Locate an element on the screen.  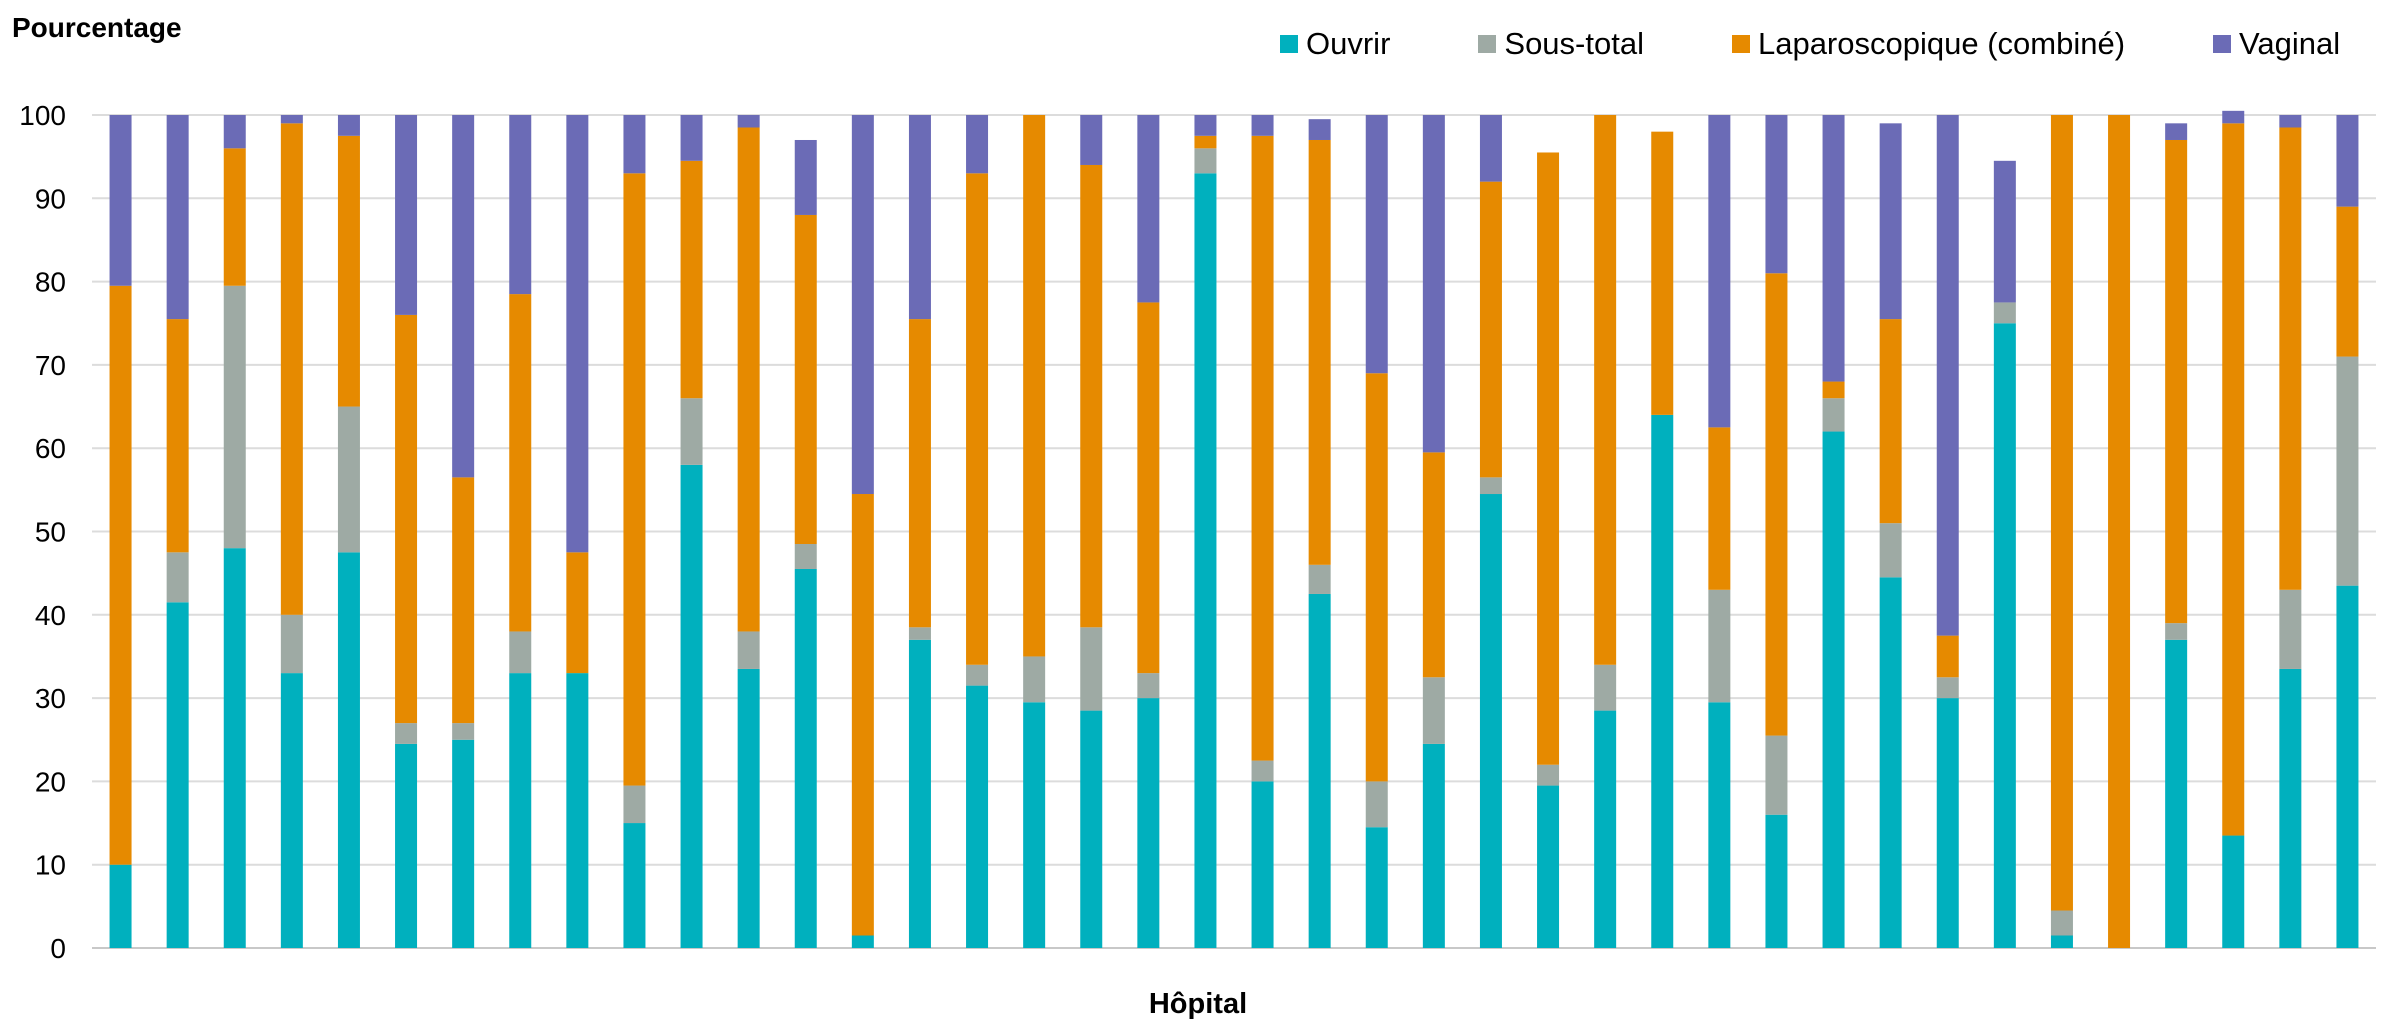
y-tick-label-70: 70 is located at coordinates (50, 365).